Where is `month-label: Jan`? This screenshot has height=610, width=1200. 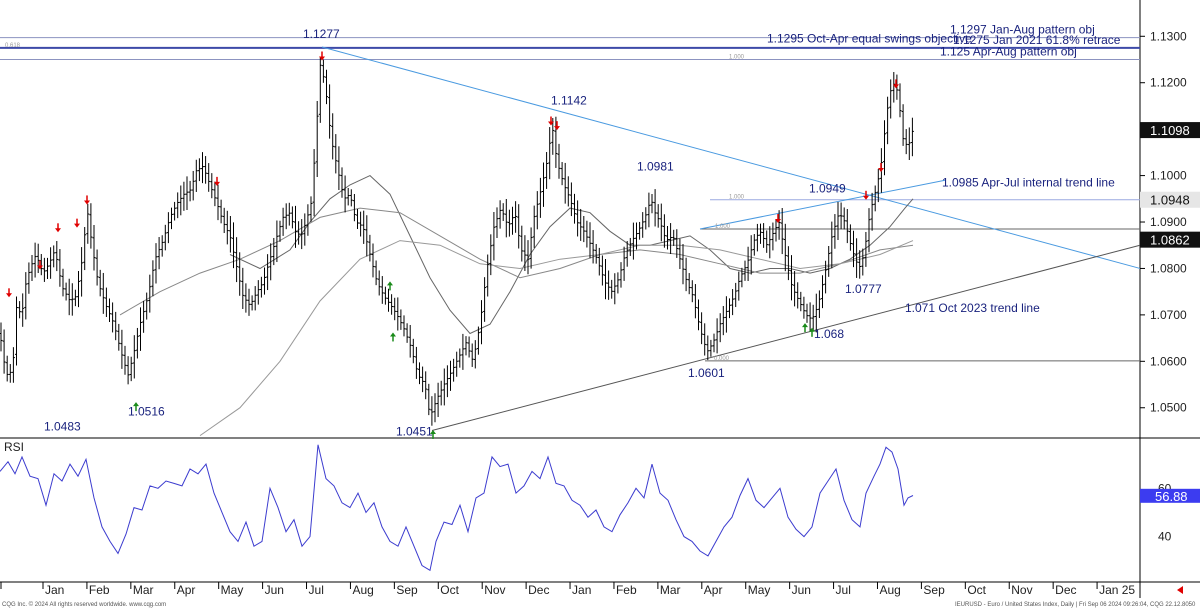
month-label: Jan is located at coordinates (54, 590).